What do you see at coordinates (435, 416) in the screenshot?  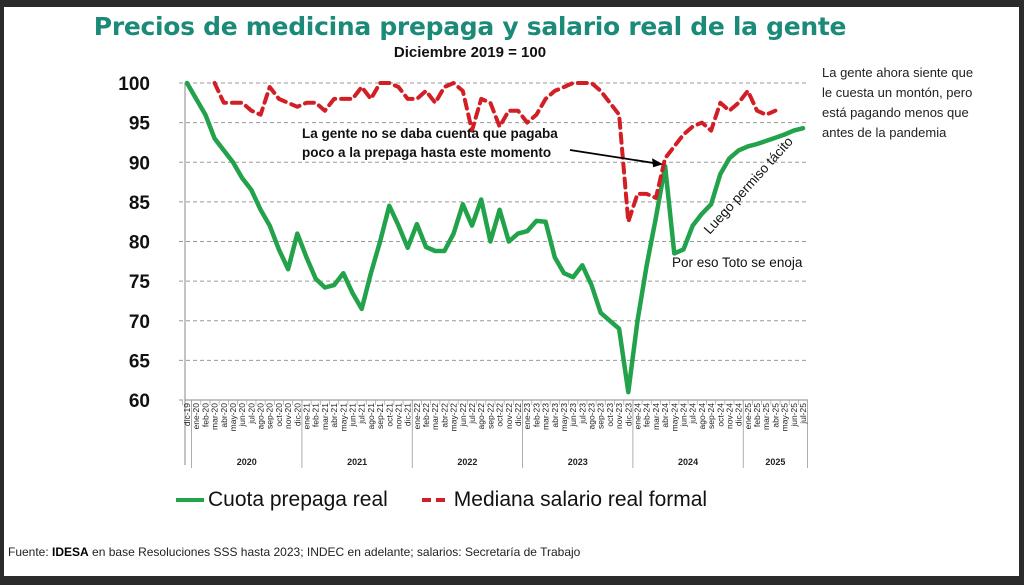 I see `x-tick-label: mar-22` at bounding box center [435, 416].